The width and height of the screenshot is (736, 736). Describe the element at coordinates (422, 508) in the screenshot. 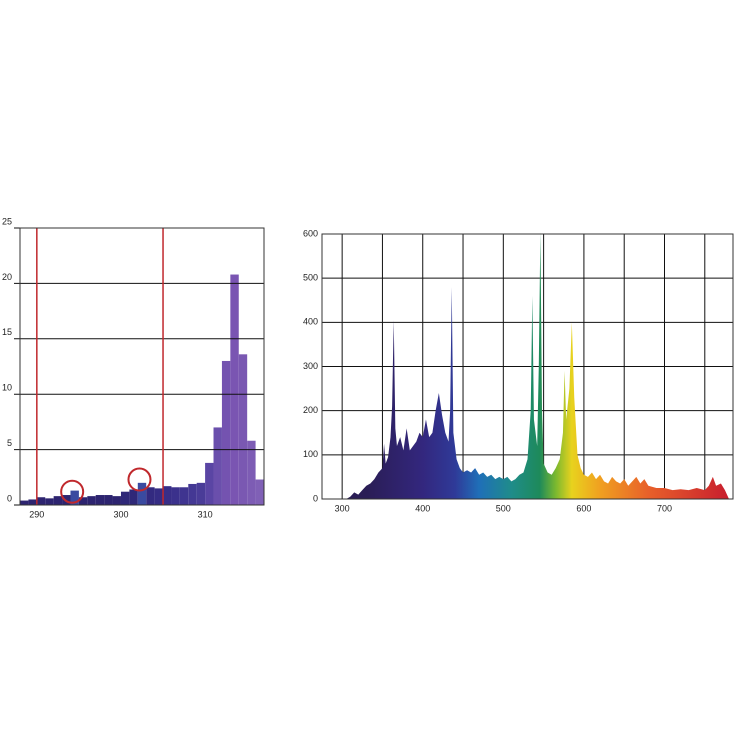

I see `x-tick-label: 400` at that location.